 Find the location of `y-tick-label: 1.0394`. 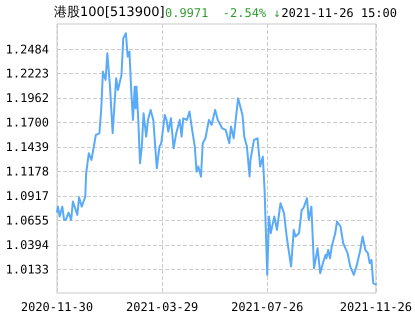

y-tick-label: 1.0394 is located at coordinates (27, 245).